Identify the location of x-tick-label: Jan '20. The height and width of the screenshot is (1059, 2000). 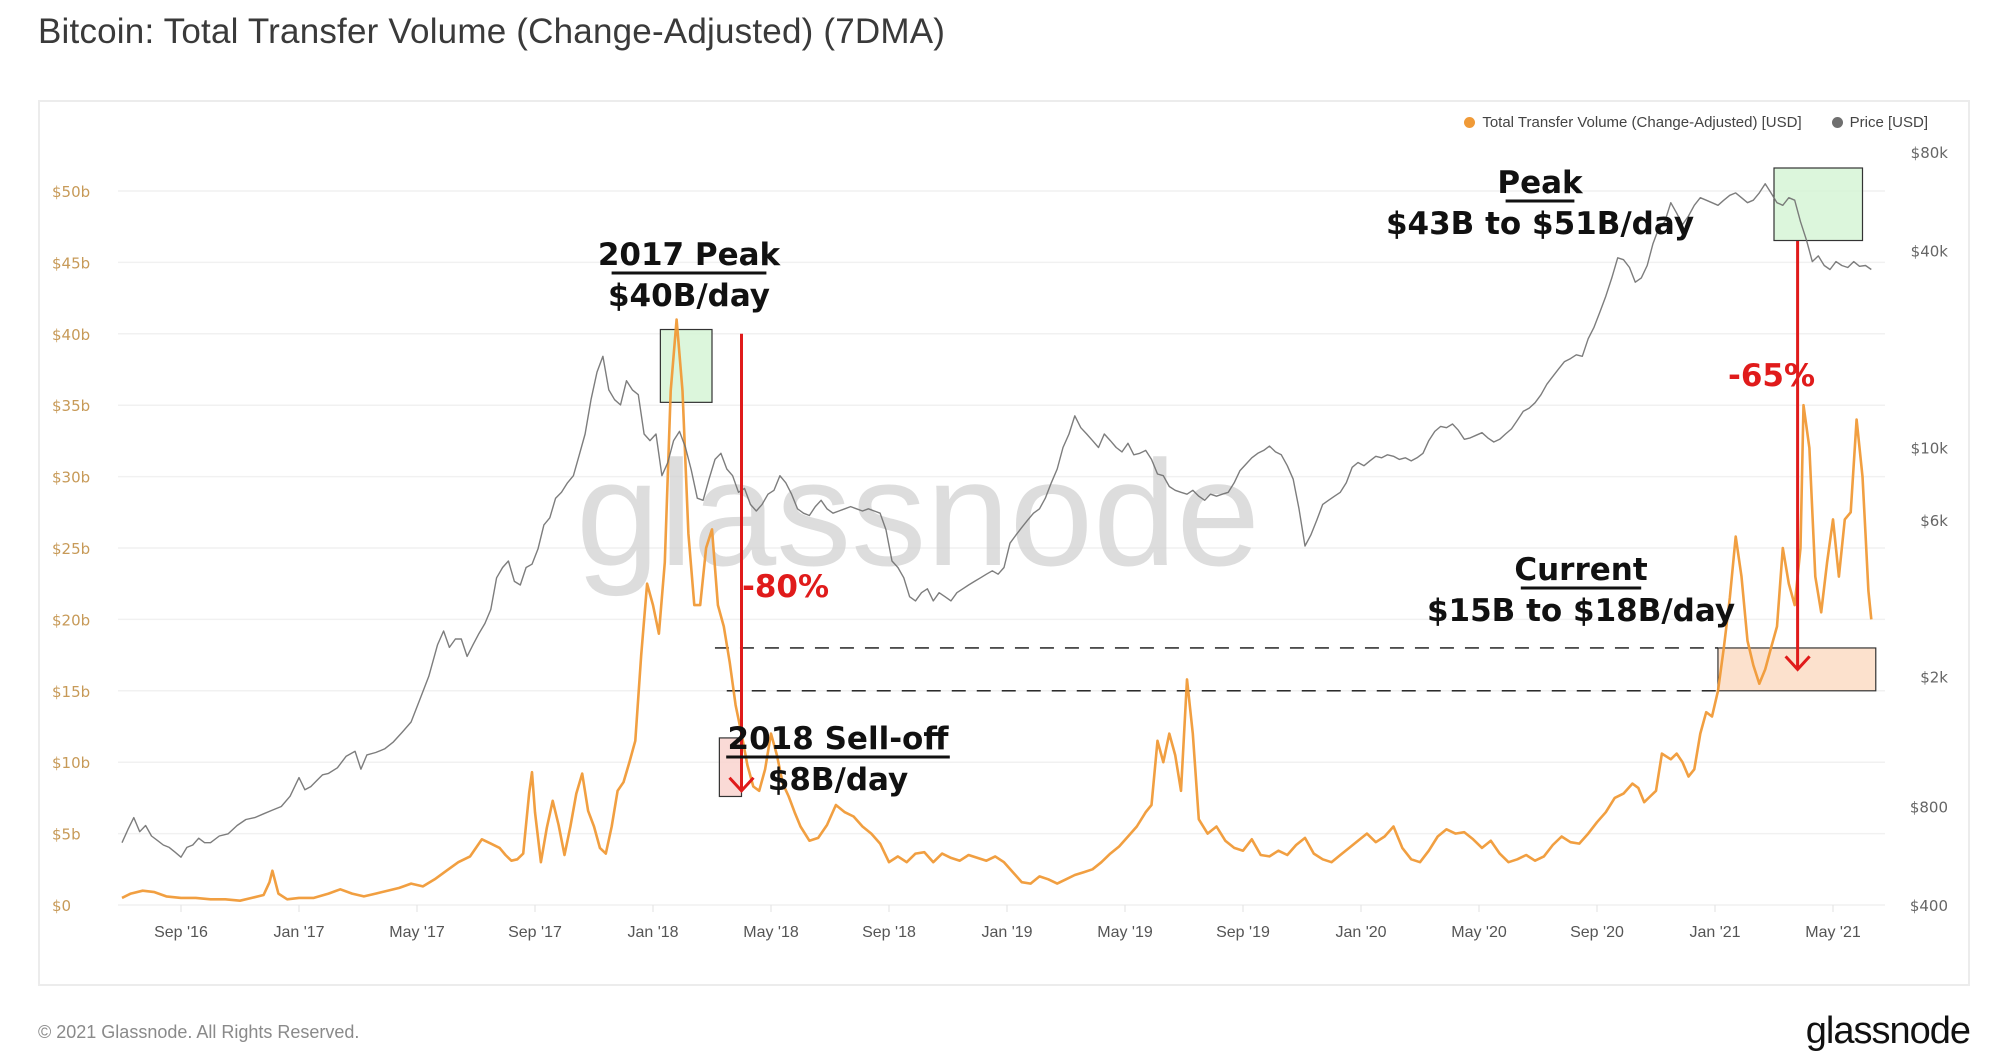
(1360, 932).